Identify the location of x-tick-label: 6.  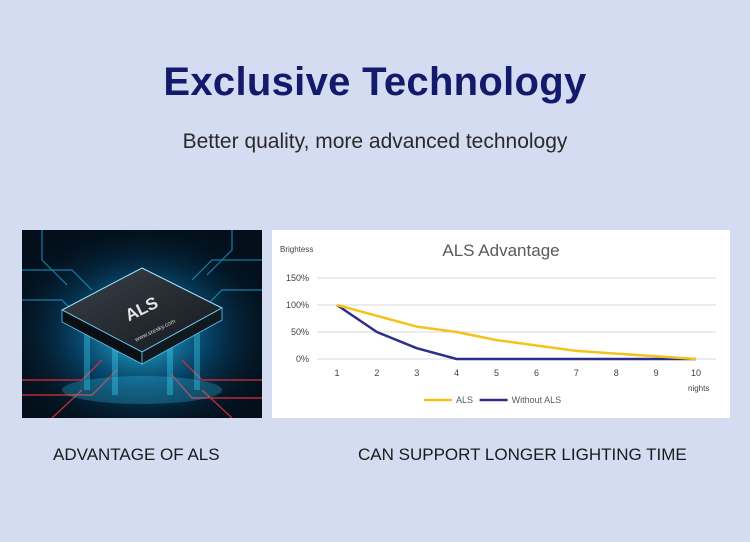
(536, 373).